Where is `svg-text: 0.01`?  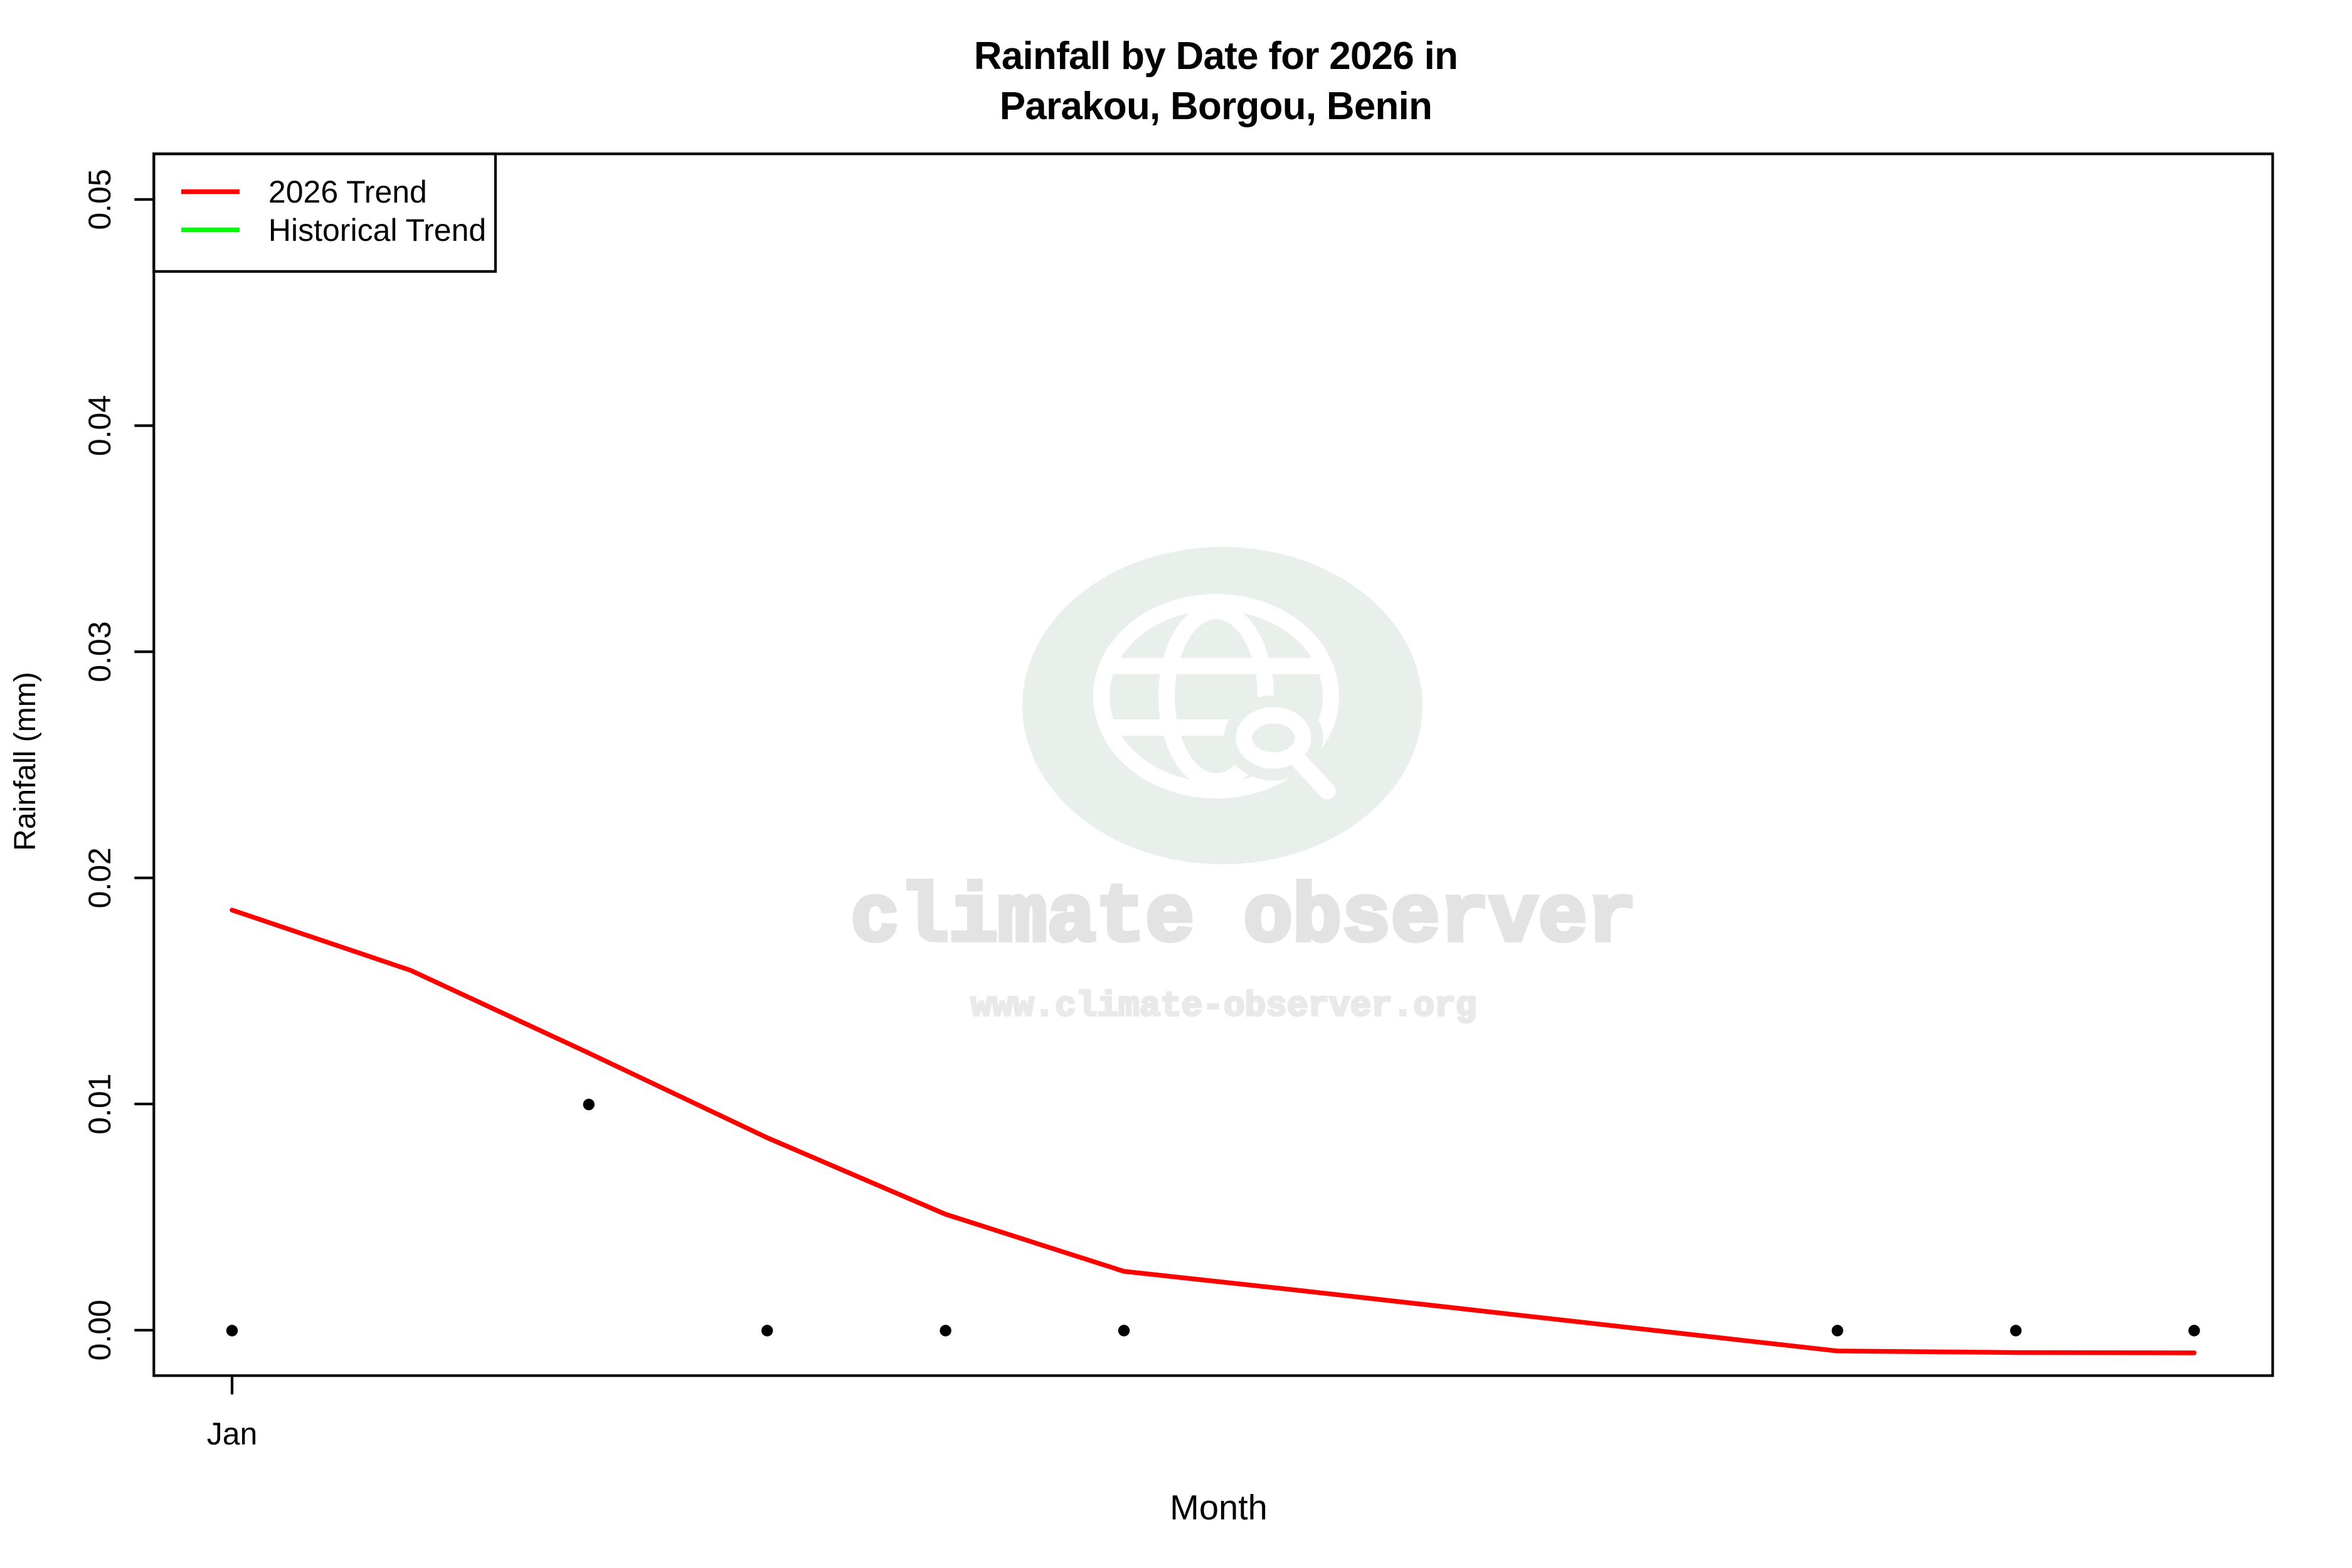 svg-text: 0.01 is located at coordinates (99, 1104).